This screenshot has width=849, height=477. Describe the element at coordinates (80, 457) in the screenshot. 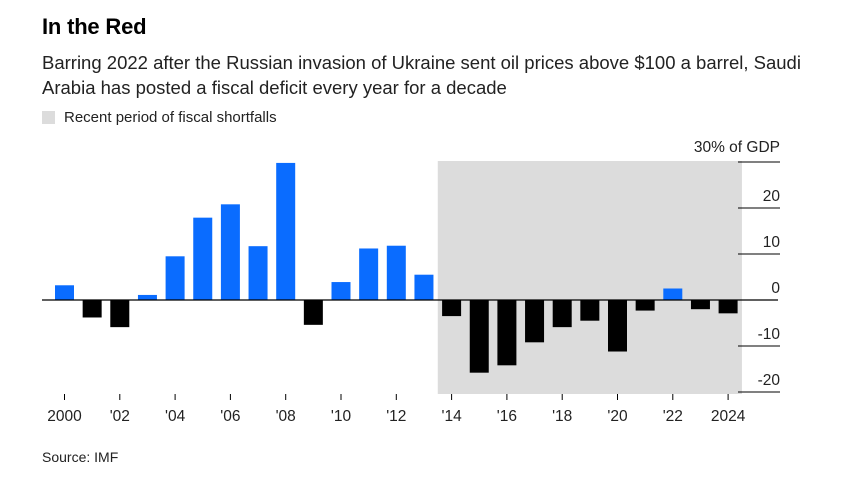

I see `source-note: Source: IMF` at that location.